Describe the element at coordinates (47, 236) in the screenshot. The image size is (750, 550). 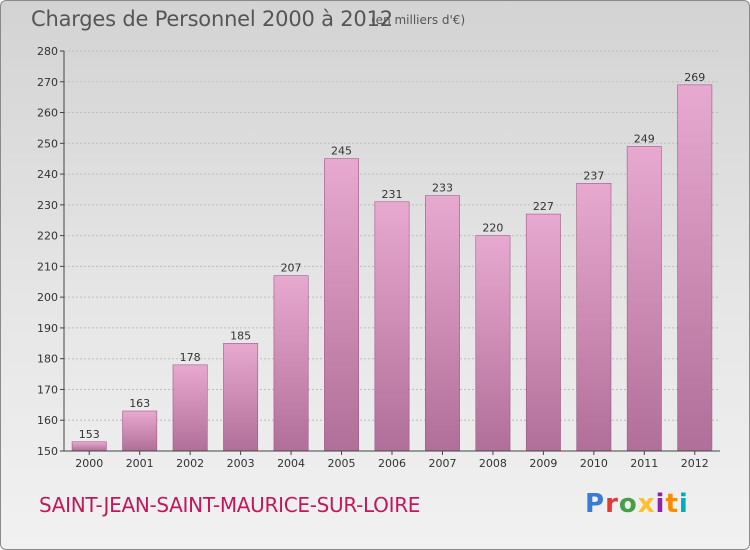
I see `y-tick-label: 220` at that location.